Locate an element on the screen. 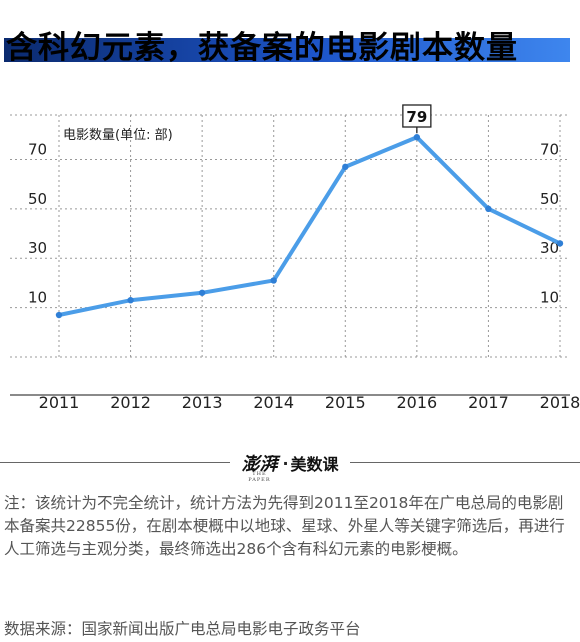 The width and height of the screenshot is (580, 642). y-tick-label-right: 50 is located at coordinates (549, 199).